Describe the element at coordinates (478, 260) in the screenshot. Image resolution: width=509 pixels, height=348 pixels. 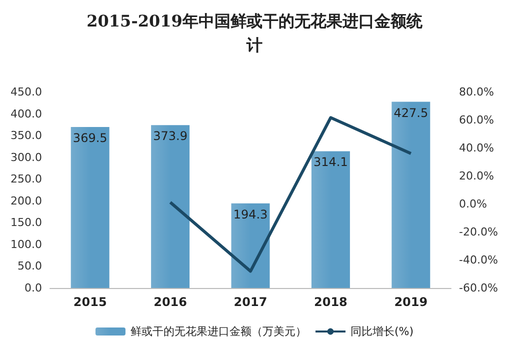
I see `y2-tick-label: -40.0%` at that location.